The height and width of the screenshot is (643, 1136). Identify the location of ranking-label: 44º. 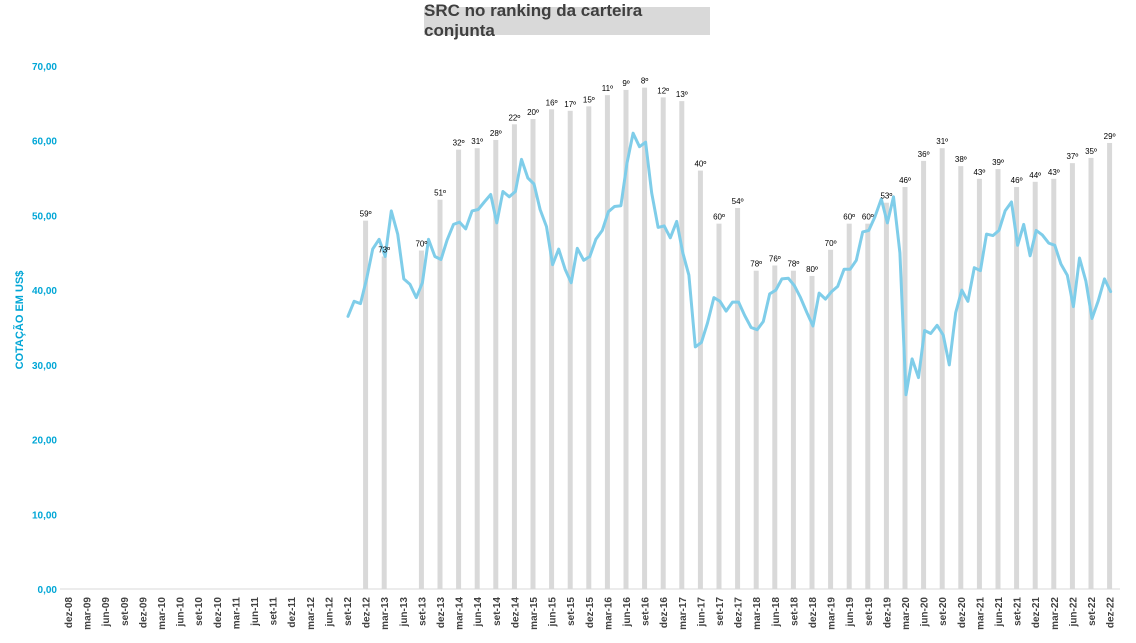
(1035, 175).